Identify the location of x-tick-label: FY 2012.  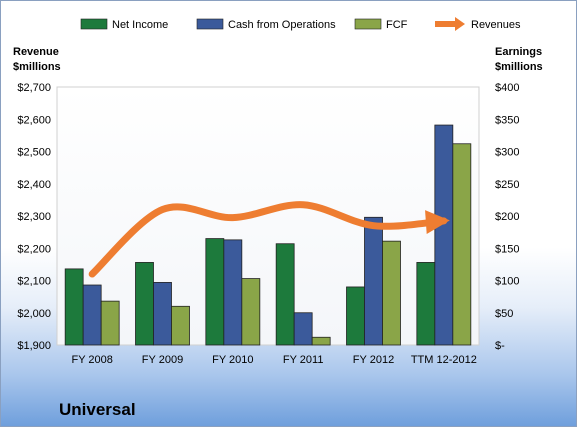
(373, 360).